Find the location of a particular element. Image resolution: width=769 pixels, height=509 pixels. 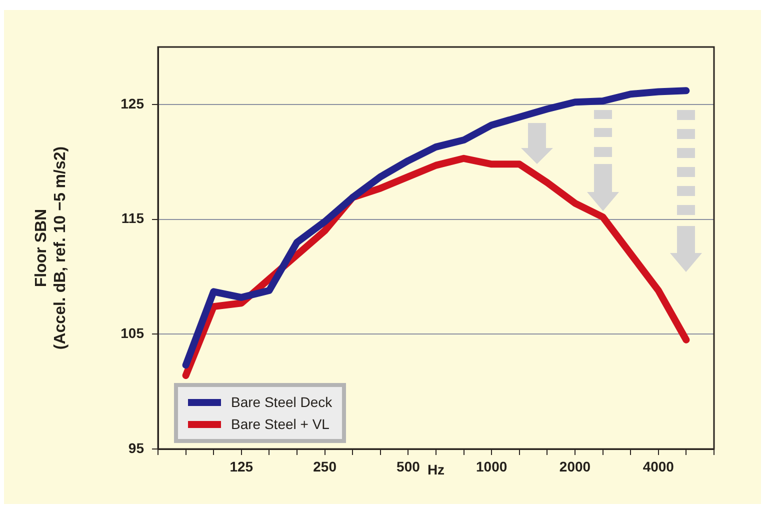

legend-label: Bare Steel Deck is located at coordinates (281, 402).